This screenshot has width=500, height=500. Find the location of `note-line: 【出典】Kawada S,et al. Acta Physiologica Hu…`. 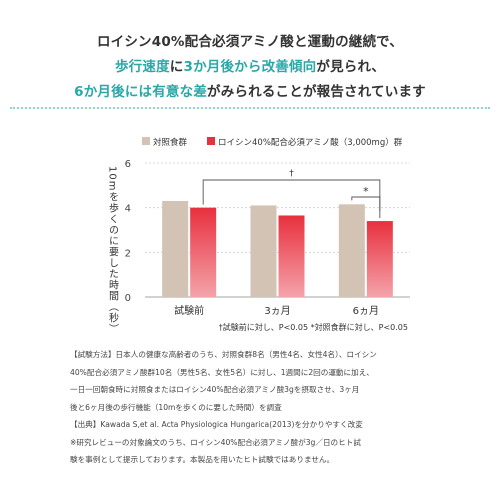

note-line: 【出典】Kawada S,et al. Acta Physiologica Hu… is located at coordinates (216, 424).